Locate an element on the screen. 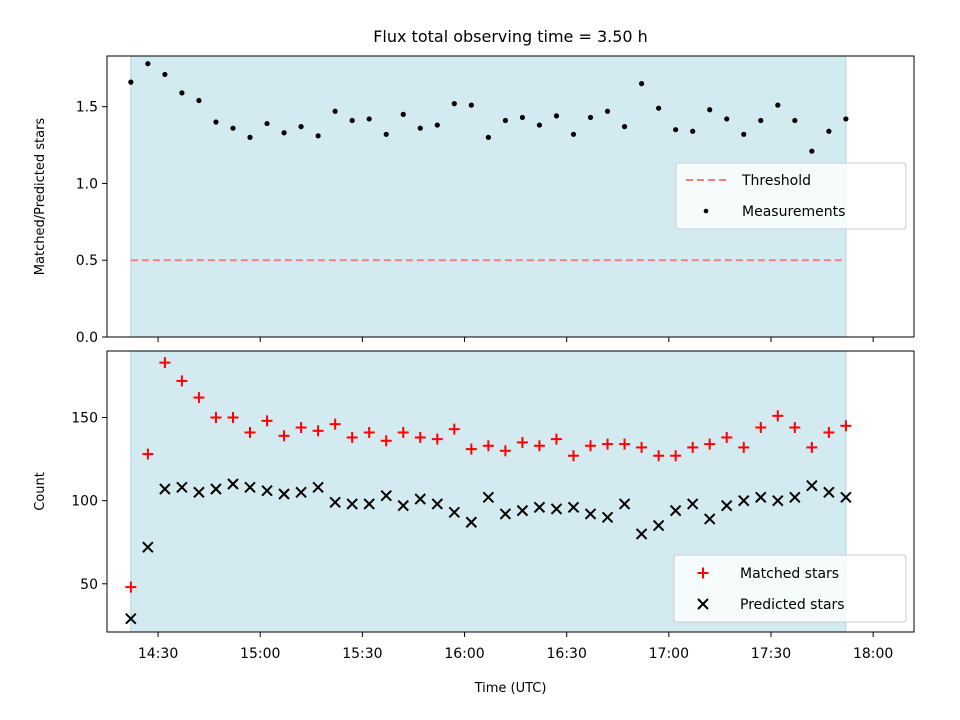 Image resolution: width=960 pixels, height=720 pixels. x-tick-label: 15:30 is located at coordinates (362, 654).